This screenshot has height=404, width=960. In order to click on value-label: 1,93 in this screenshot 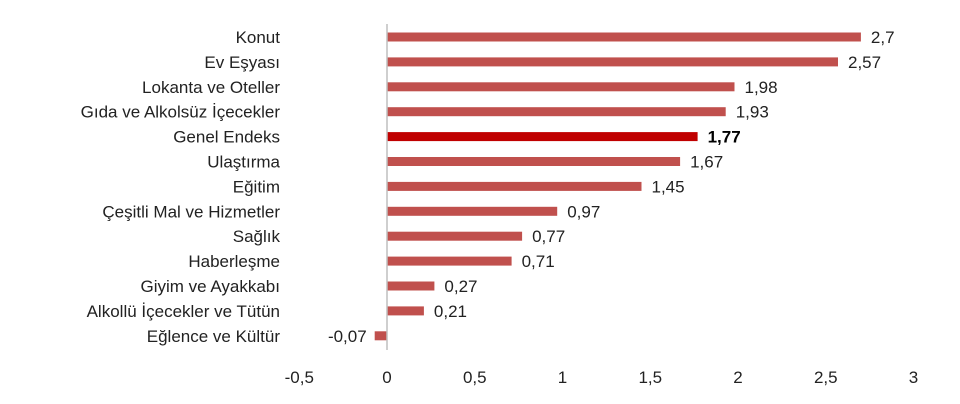, I will do `click(752, 112)`.